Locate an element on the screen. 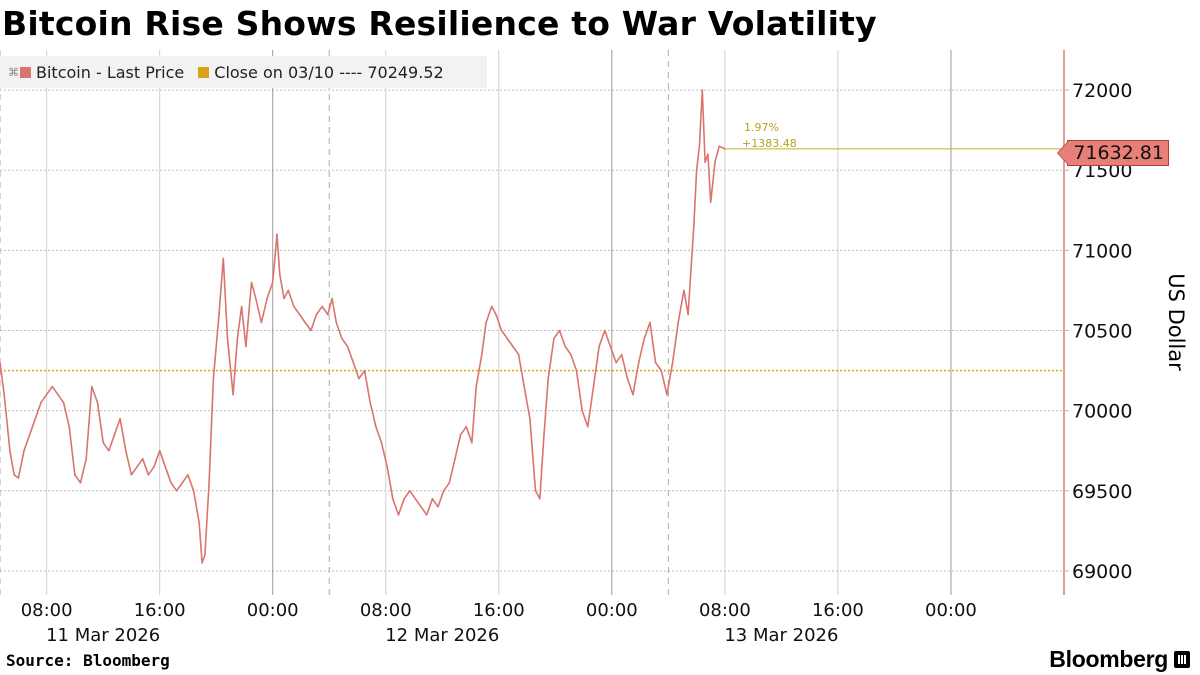 The height and width of the screenshot is (675, 1200). legend-swatch-bitcoin is located at coordinates (25, 72).